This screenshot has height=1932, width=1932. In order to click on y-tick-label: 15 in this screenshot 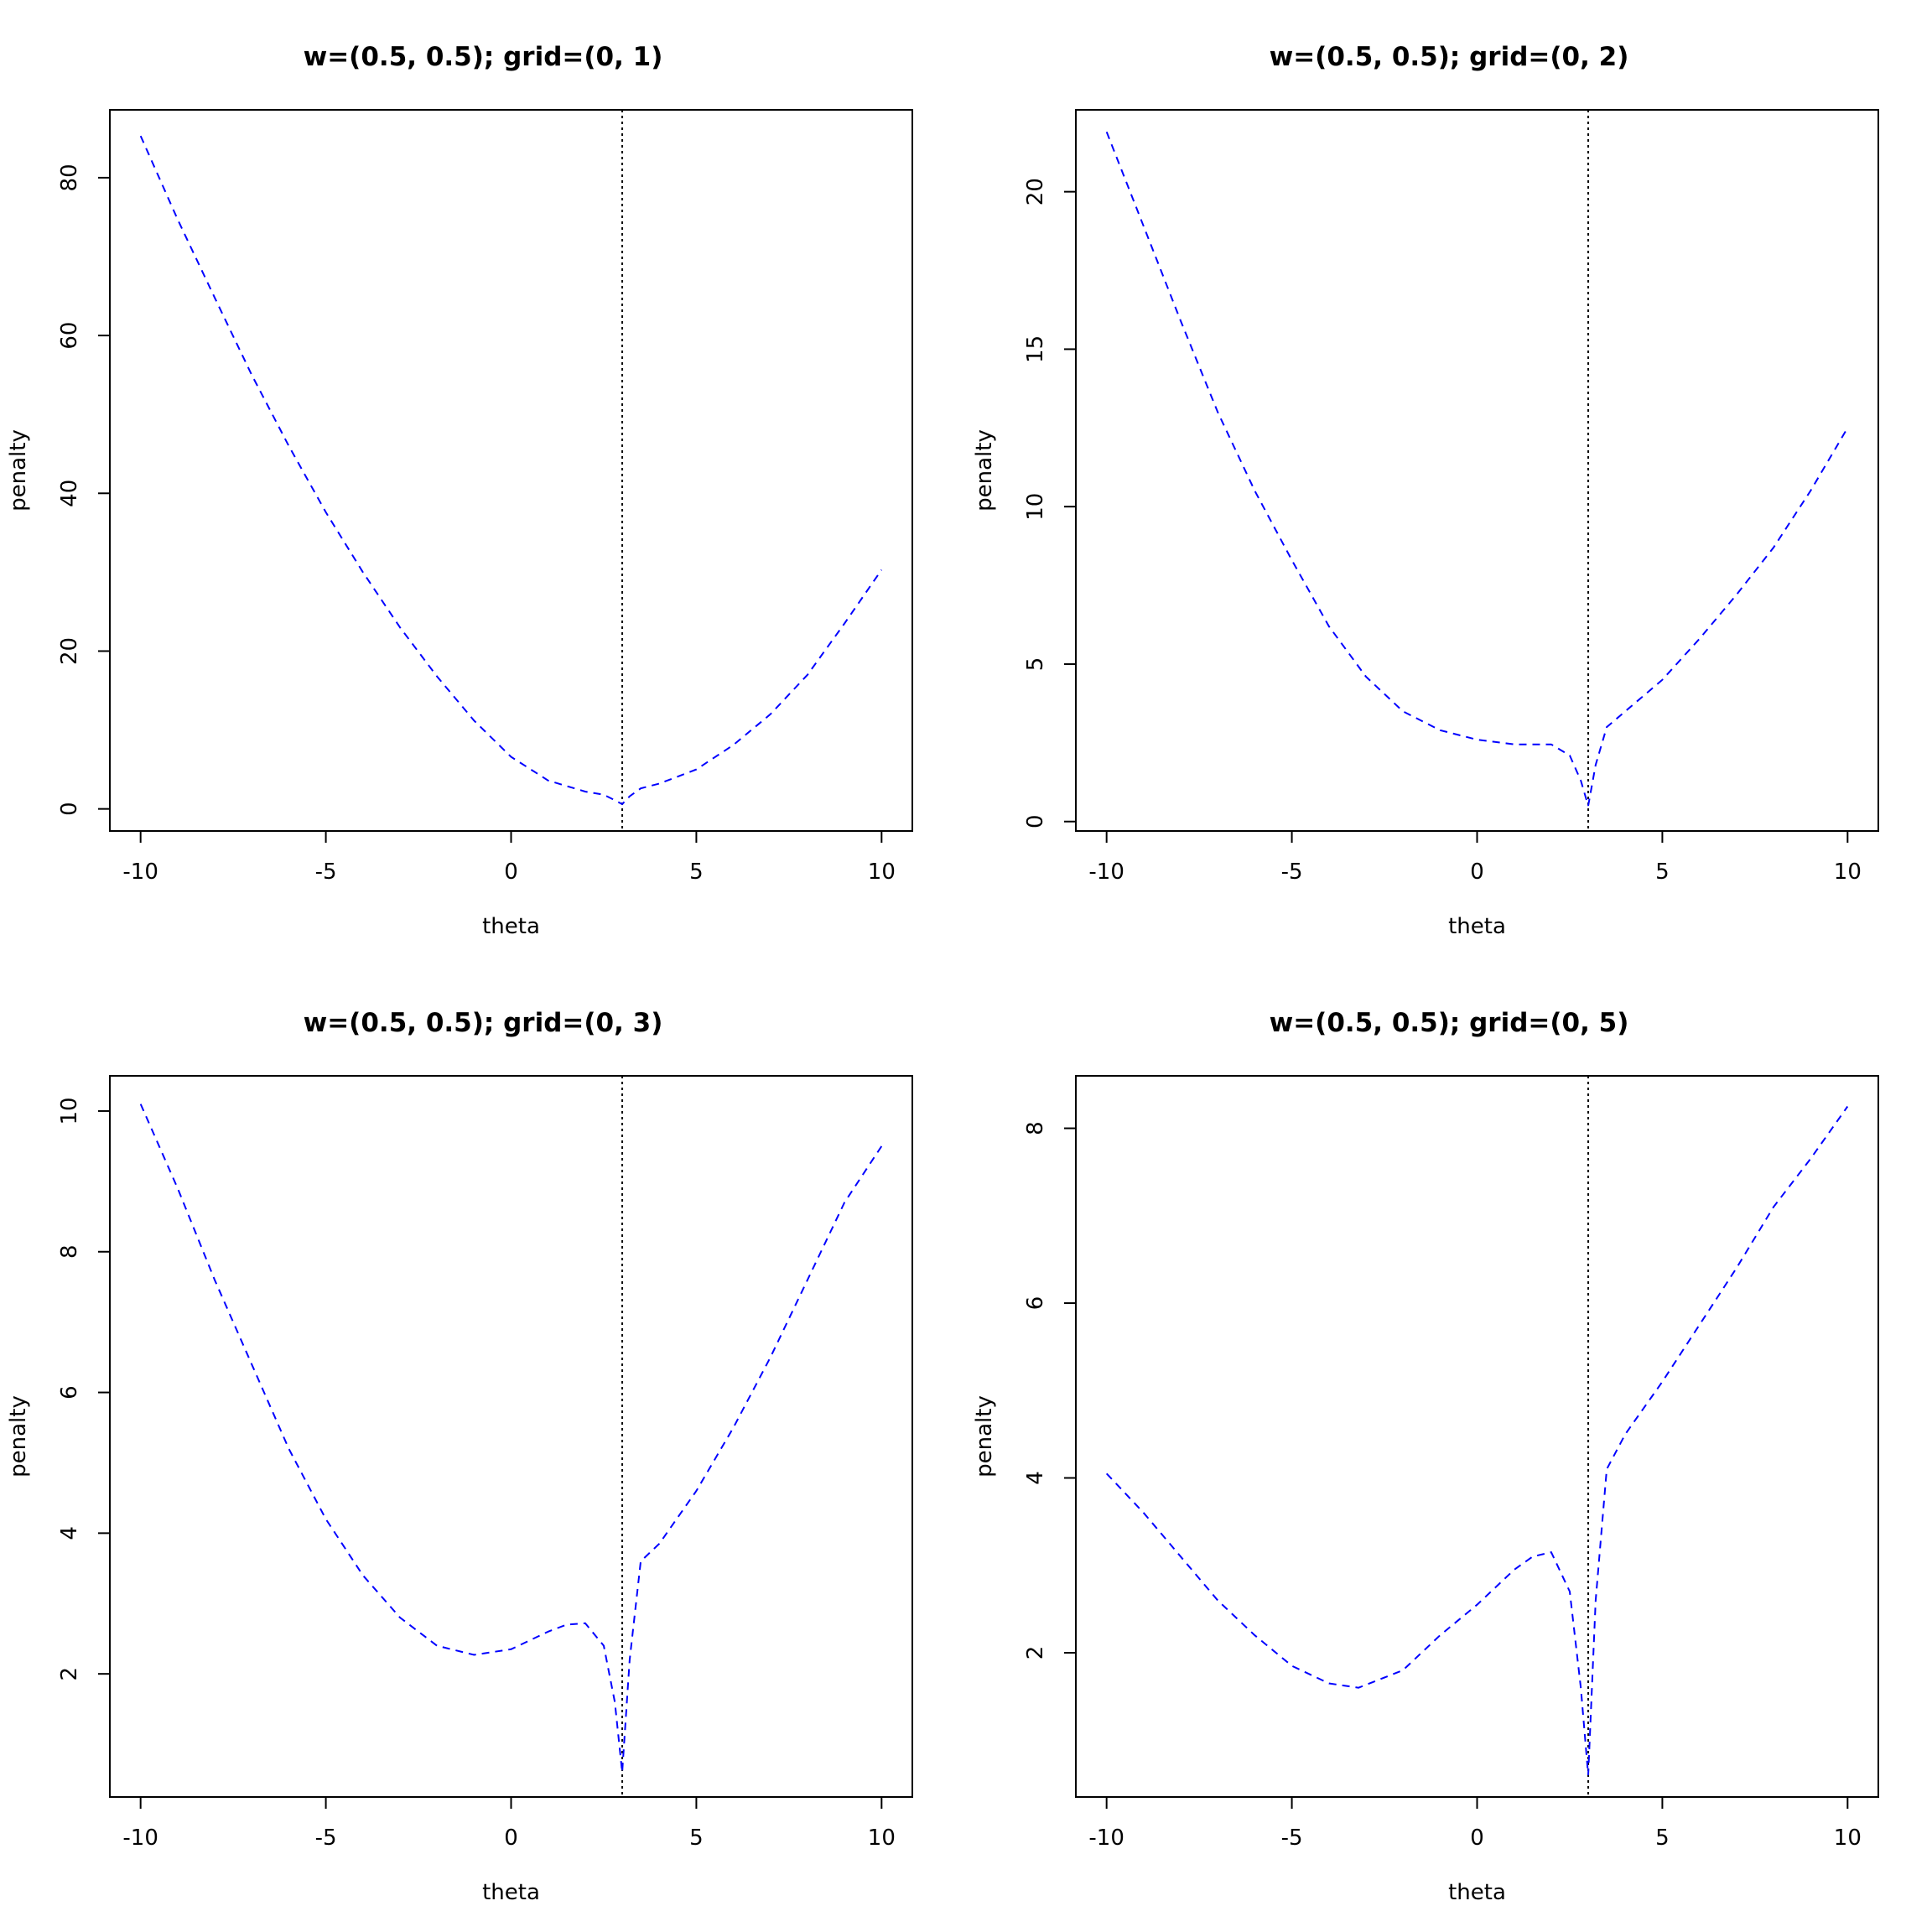, I will do `click(1035, 349)`.